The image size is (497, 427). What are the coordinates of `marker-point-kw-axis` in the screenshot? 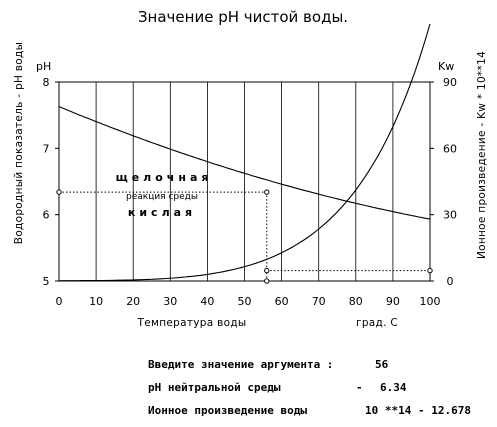 It's located at (430, 270).